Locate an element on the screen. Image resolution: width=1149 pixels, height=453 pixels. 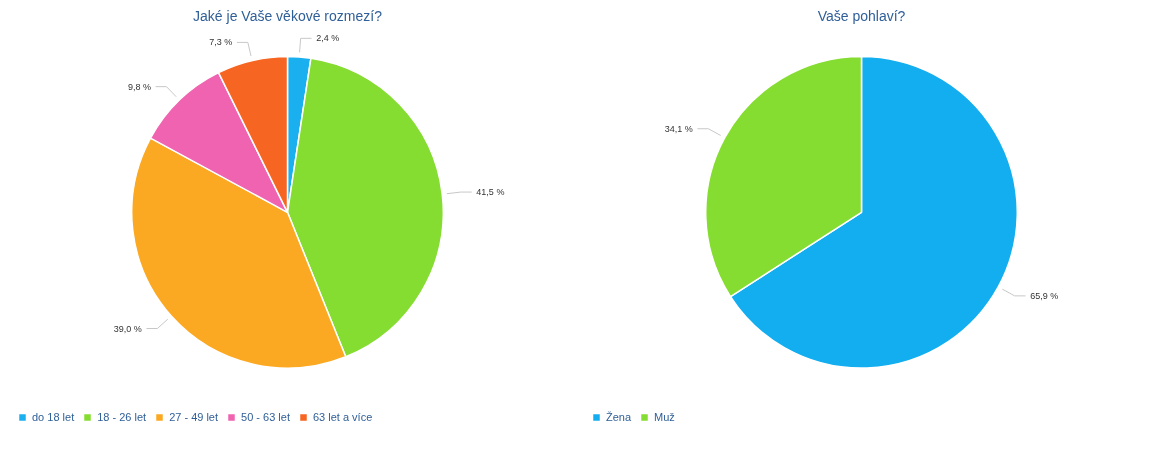
data-label: 34,1 % is located at coordinates (678, 128).